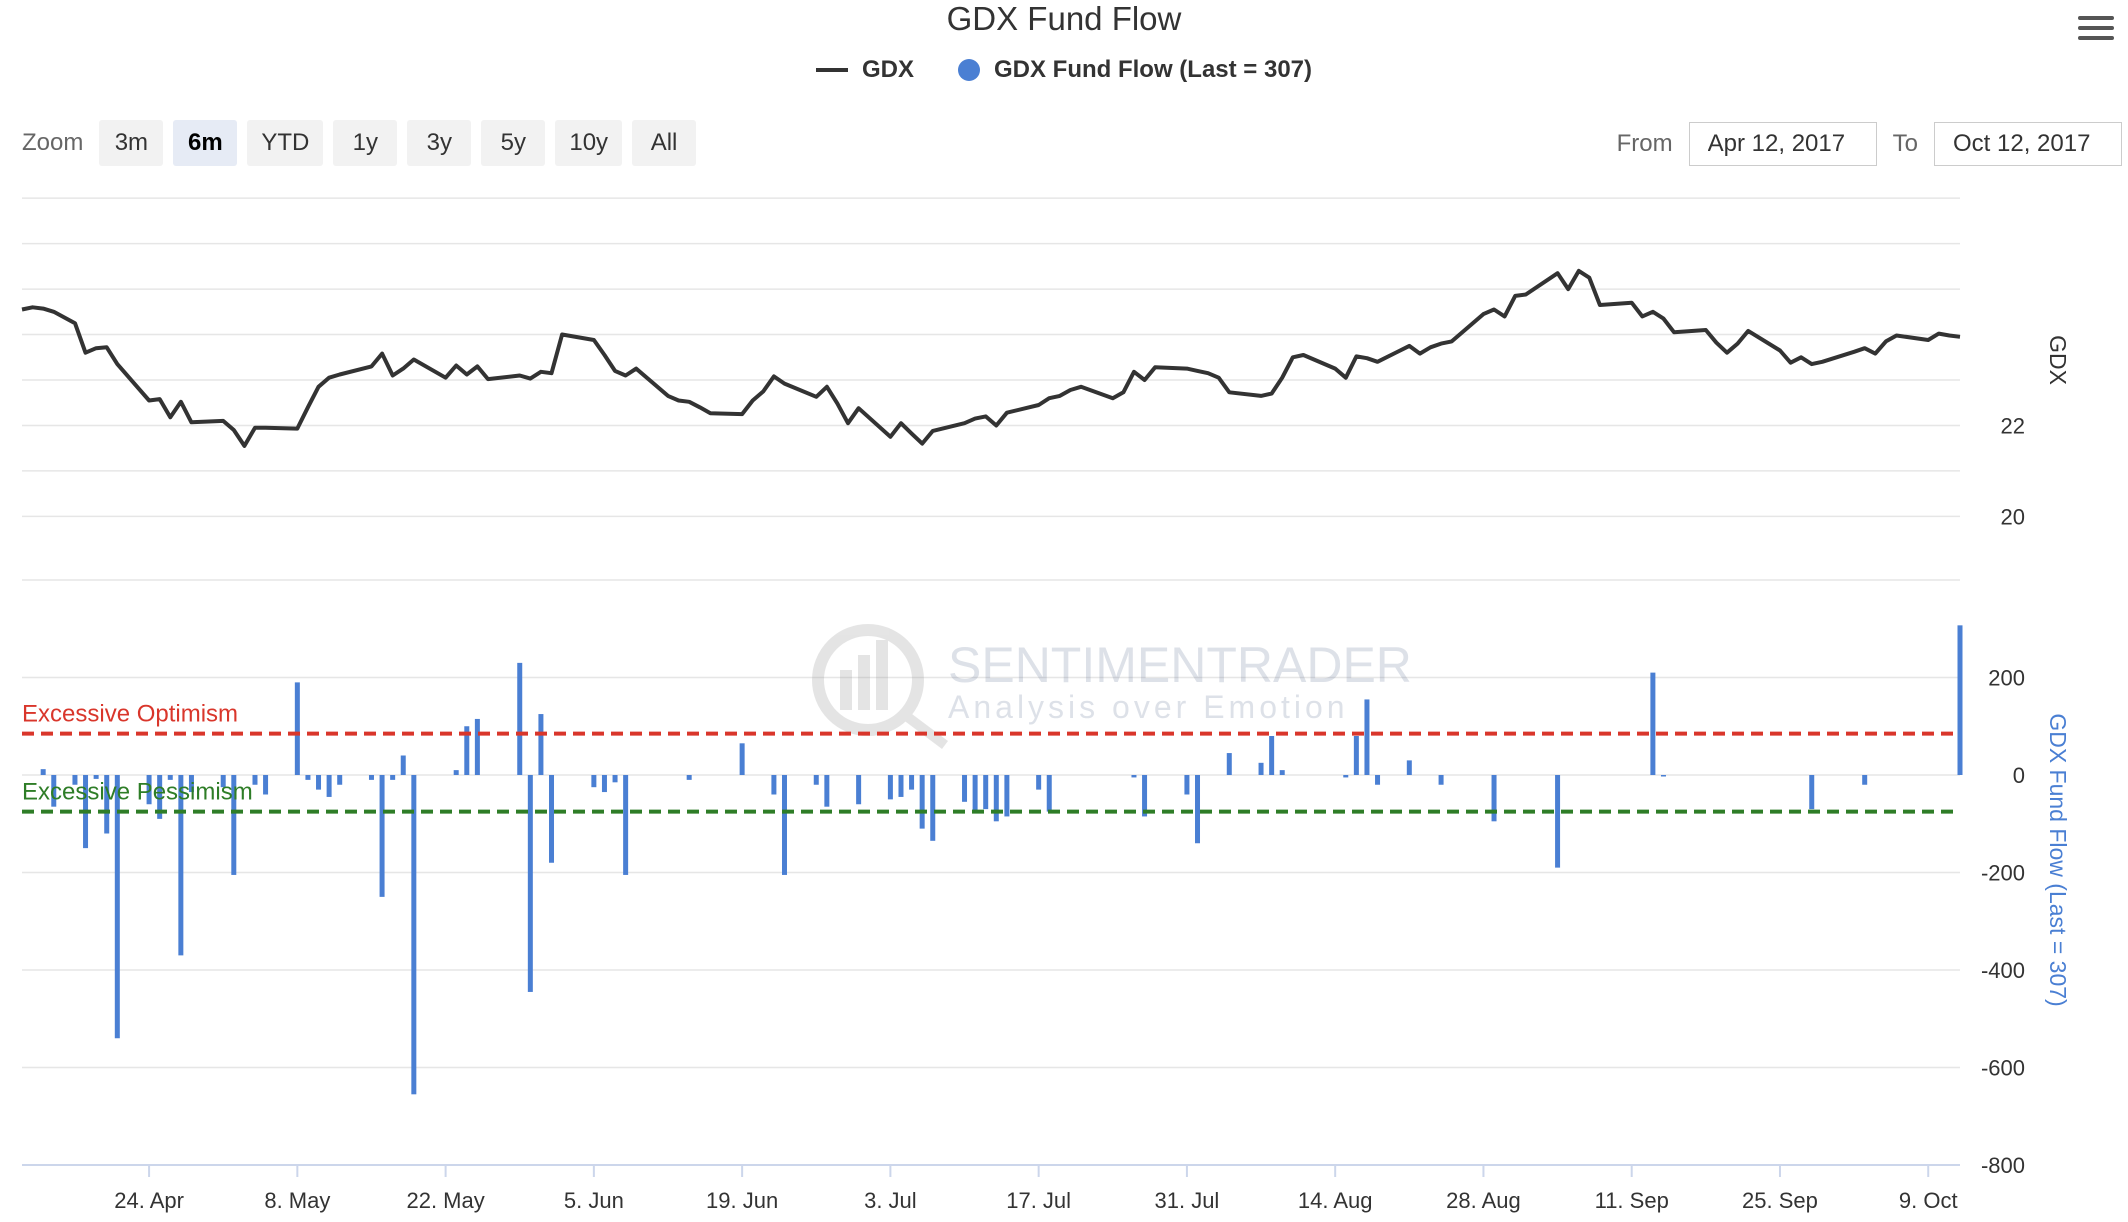 This screenshot has height=1222, width=2128. Describe the element at coordinates (1905, 143) in the screenshot. I see `to-label: To` at that location.